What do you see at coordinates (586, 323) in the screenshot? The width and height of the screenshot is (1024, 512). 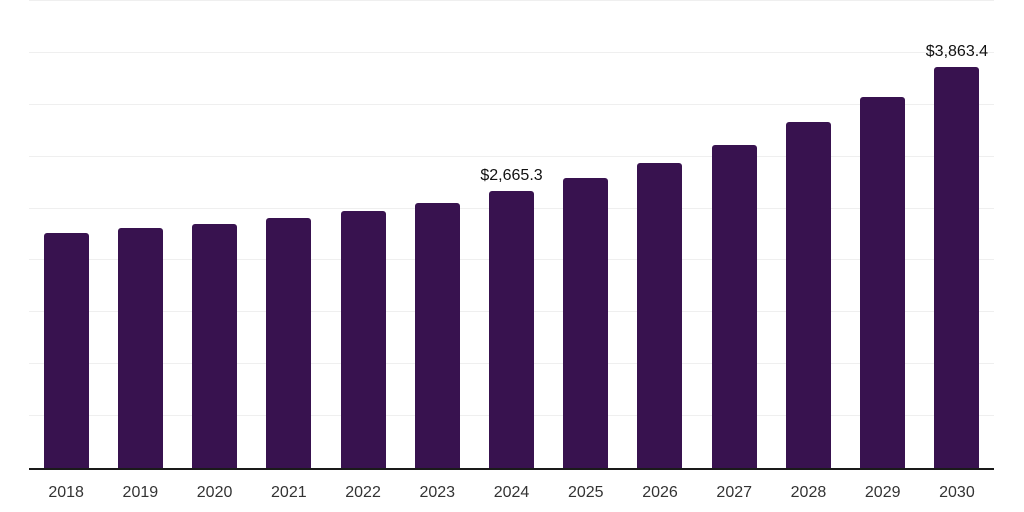 I see `bar-2025` at bounding box center [586, 323].